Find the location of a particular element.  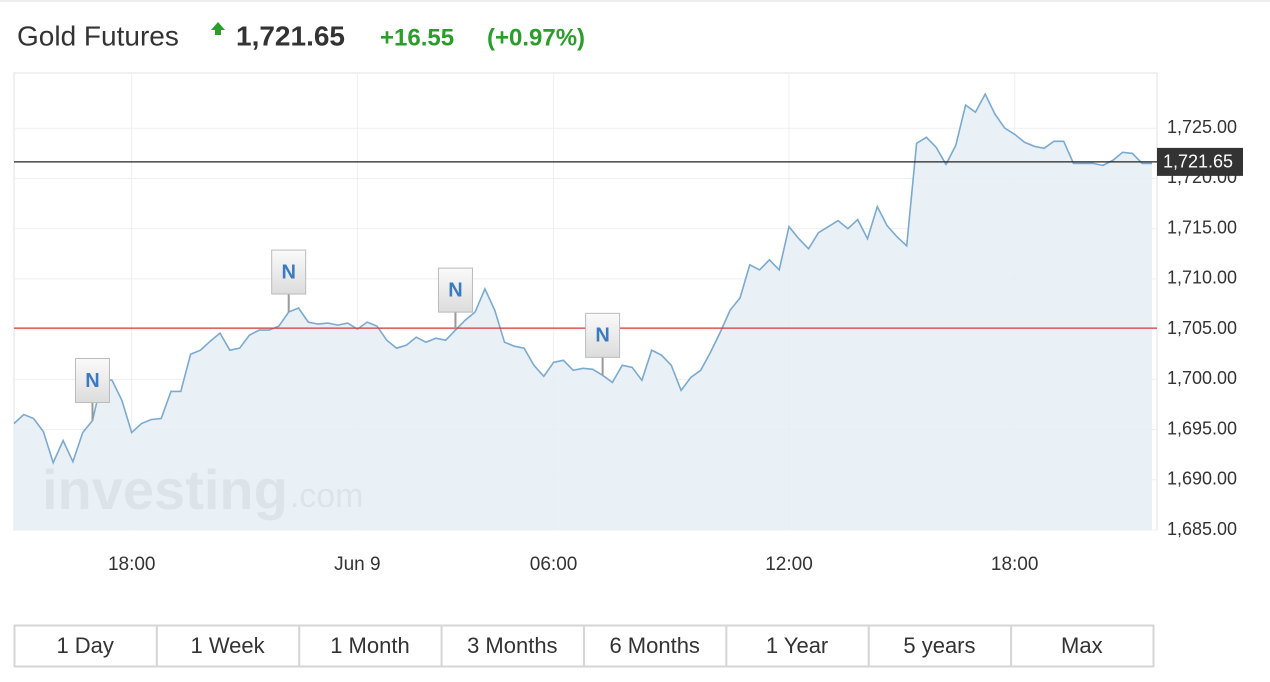

price: 1,721.65 is located at coordinates (290, 35).